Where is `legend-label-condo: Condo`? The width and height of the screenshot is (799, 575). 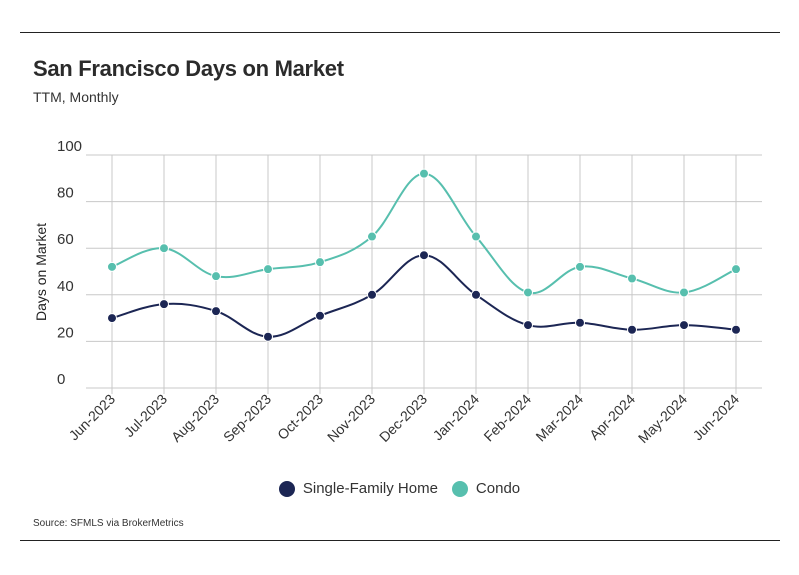
legend-label-condo: Condo is located at coordinates (498, 488).